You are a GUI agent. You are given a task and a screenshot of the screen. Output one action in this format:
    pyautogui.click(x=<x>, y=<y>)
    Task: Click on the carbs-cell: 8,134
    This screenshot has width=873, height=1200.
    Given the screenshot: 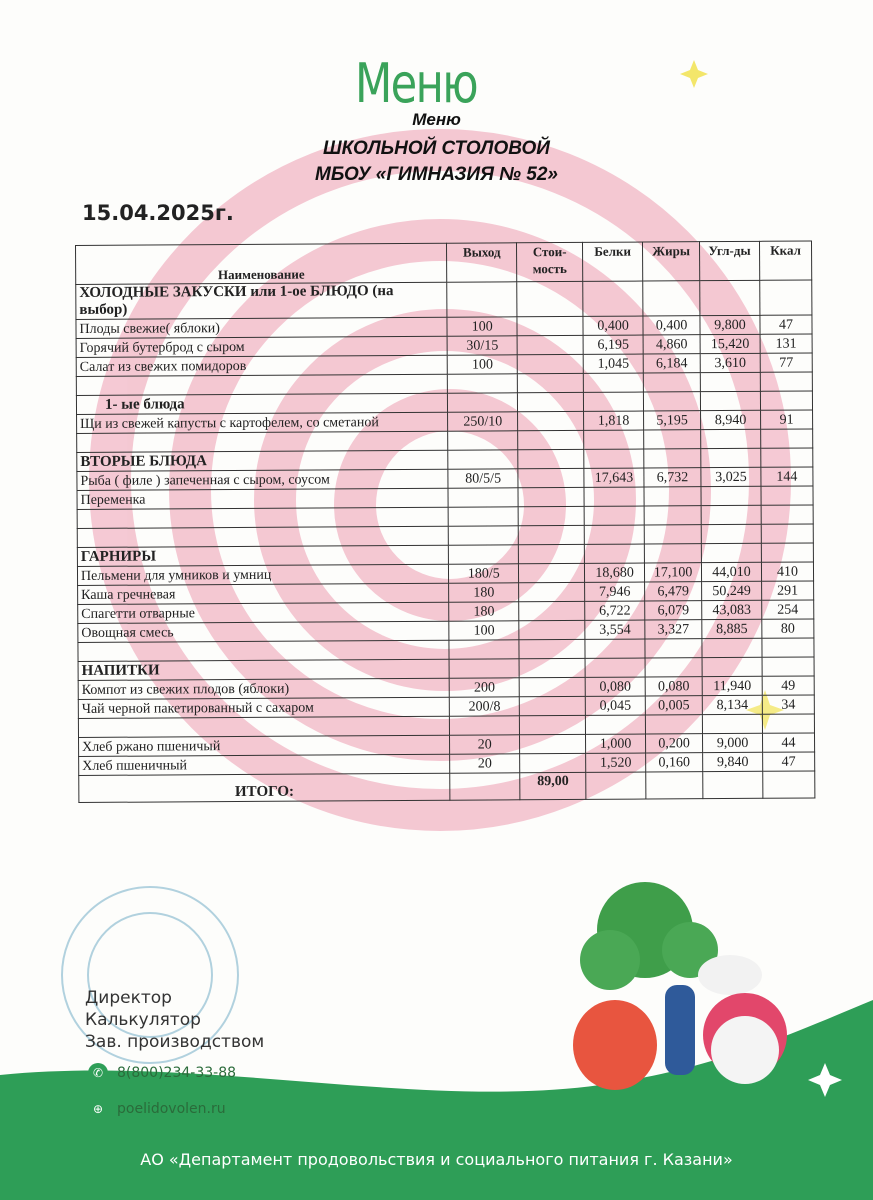 What is the action you would take?
    pyautogui.click(x=732, y=705)
    